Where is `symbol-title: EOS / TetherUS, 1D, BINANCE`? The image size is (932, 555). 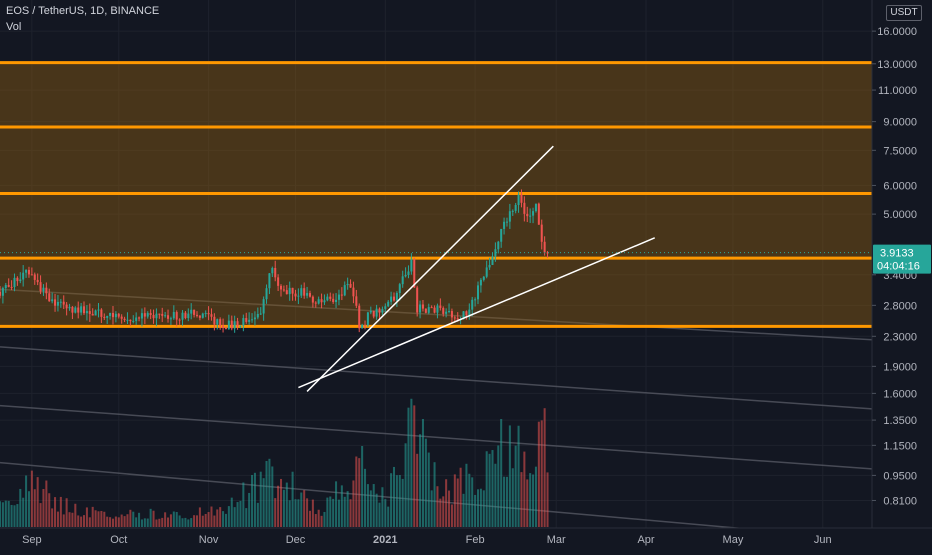
symbol-title: EOS / TetherUS, 1D, BINANCE is located at coordinates (83, 11).